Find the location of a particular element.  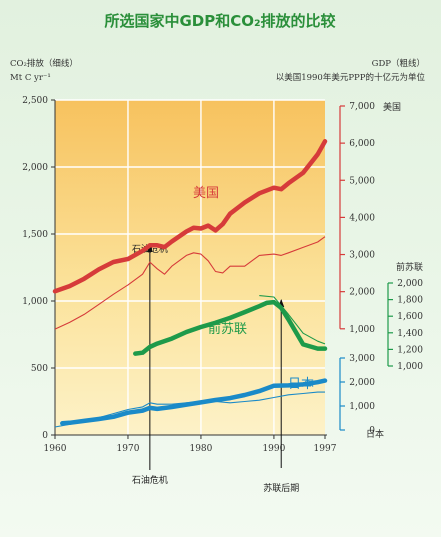

gdp-axis-unit: 以美国1990年美元PPP的十亿元为单位 is located at coordinates (351, 77).